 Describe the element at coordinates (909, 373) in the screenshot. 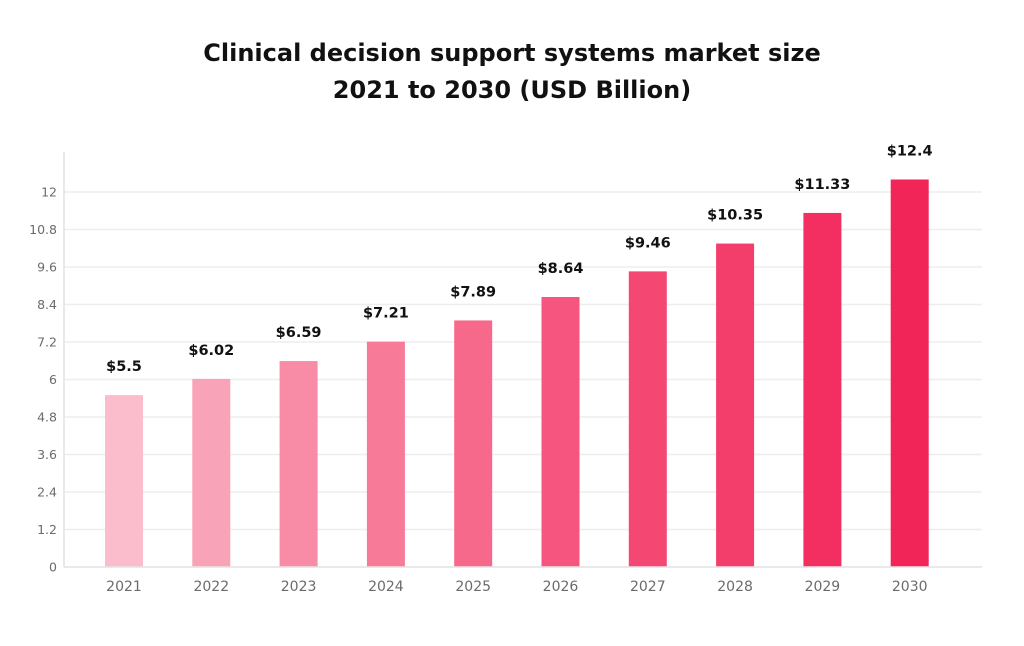

I see `bar-2030` at that location.